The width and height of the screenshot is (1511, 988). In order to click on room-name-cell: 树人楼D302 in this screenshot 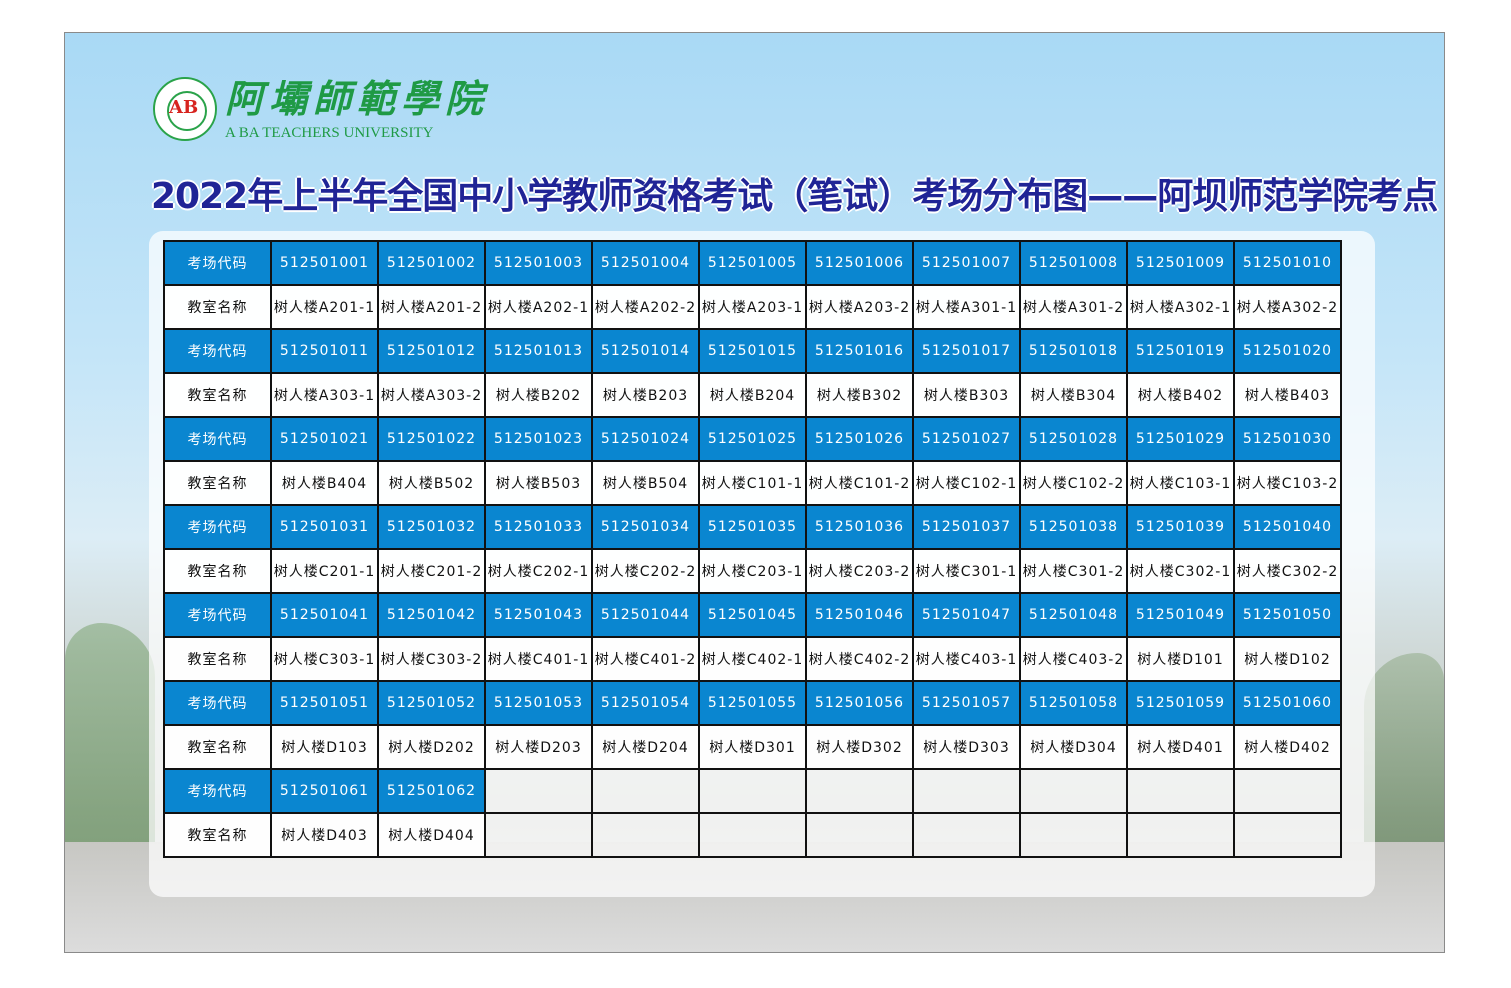, I will do `click(859, 747)`.